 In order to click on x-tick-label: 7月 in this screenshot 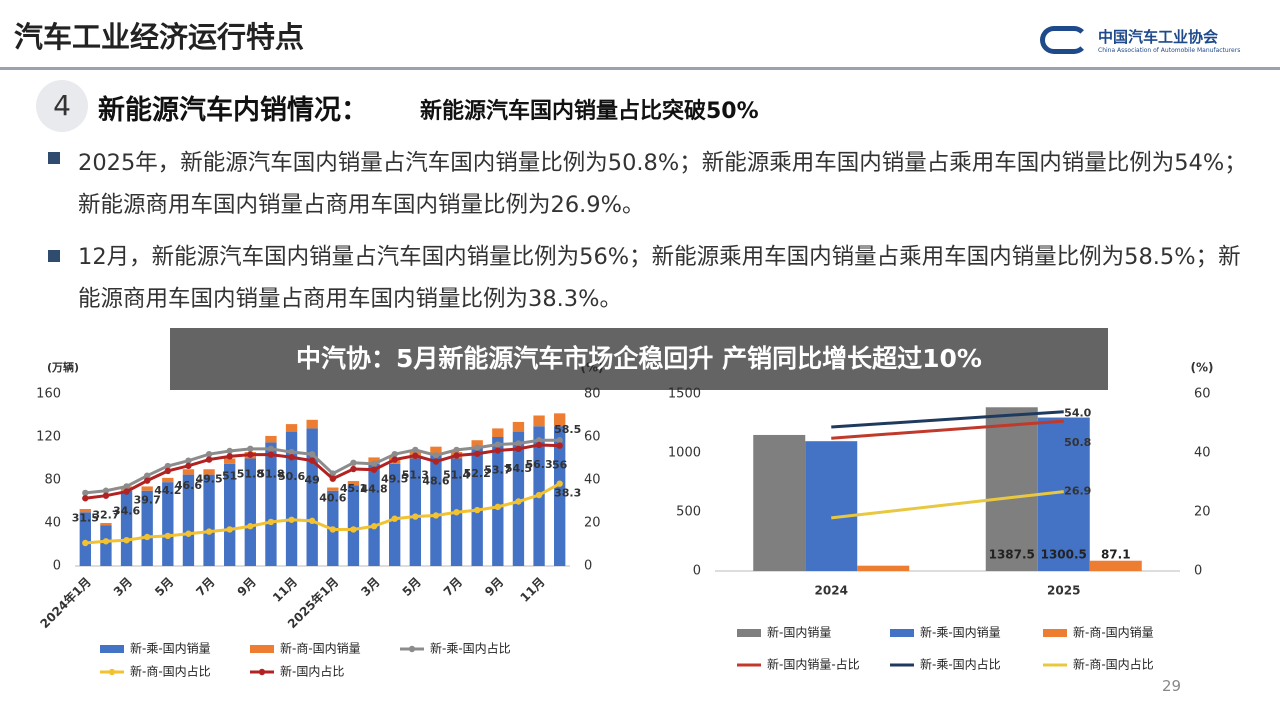, I will do `click(205, 587)`.